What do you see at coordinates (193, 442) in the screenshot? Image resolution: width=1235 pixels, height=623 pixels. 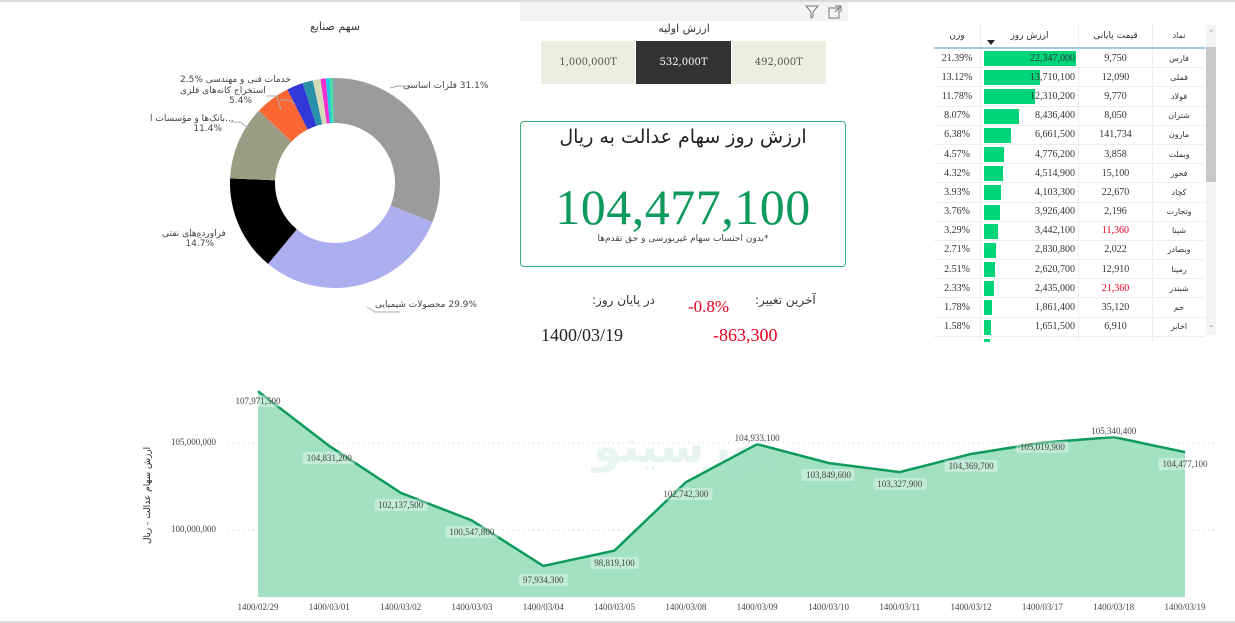 I see `y-tick-label: 105,000,000` at bounding box center [193, 442].